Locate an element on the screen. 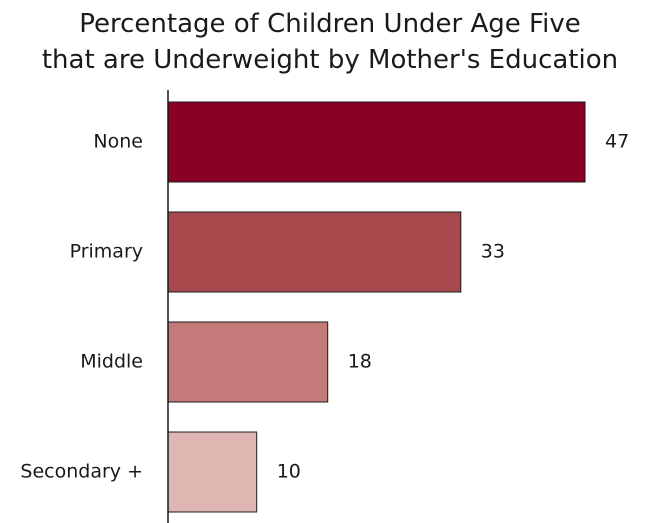  bar-middle is located at coordinates (248, 362).